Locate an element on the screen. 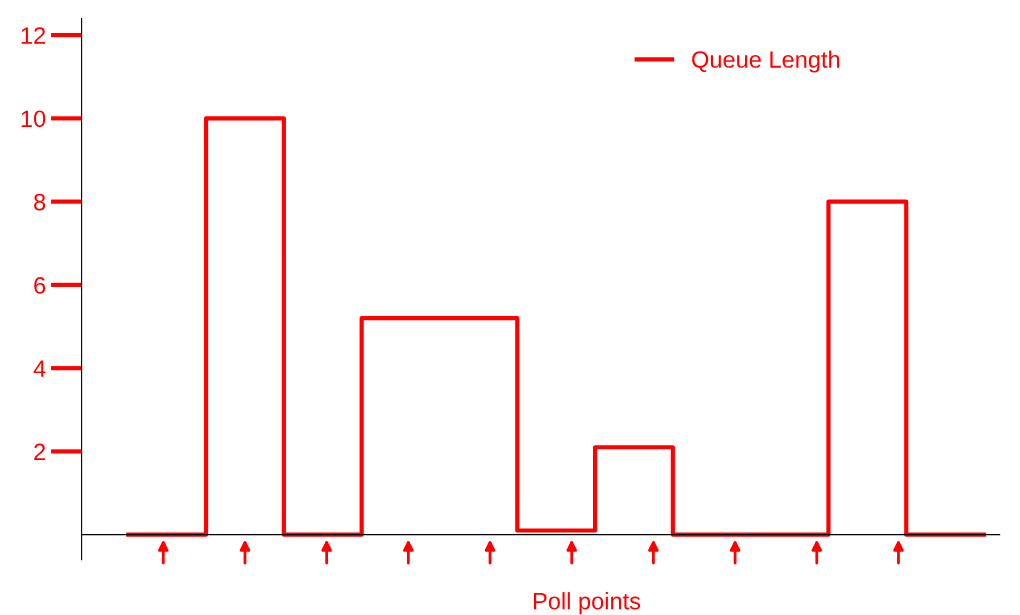 The width and height of the screenshot is (1020, 615). legend-label: Queue Length is located at coordinates (766, 61).